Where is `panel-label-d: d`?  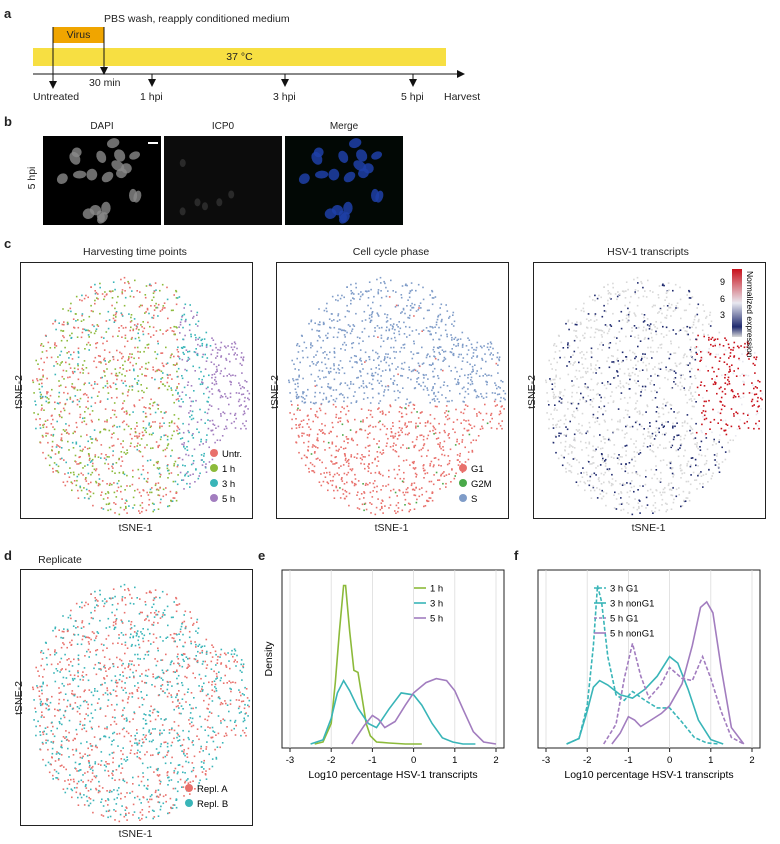 panel-label-d: d is located at coordinates (8, 555).